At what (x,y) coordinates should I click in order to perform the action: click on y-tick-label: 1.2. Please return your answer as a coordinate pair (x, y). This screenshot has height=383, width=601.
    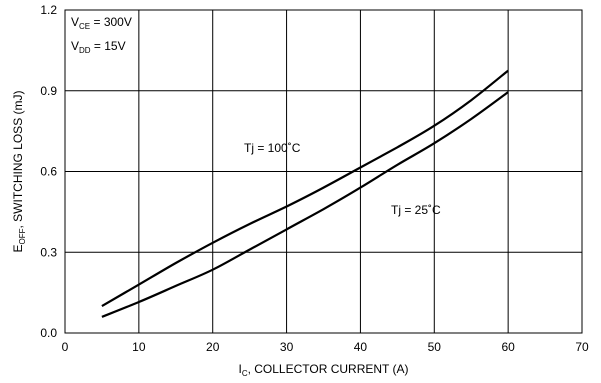
    Looking at the image, I should click on (48, 10).